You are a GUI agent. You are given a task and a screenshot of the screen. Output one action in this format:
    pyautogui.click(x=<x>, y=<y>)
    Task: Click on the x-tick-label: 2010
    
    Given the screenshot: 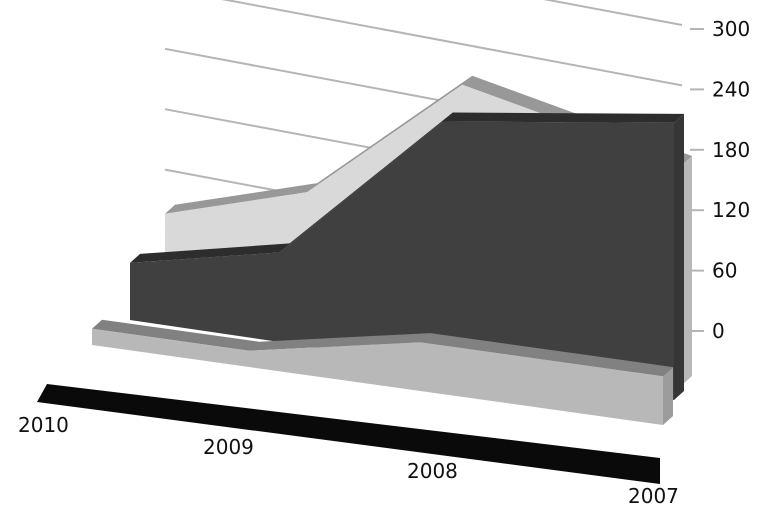 What is the action you would take?
    pyautogui.click(x=43, y=425)
    